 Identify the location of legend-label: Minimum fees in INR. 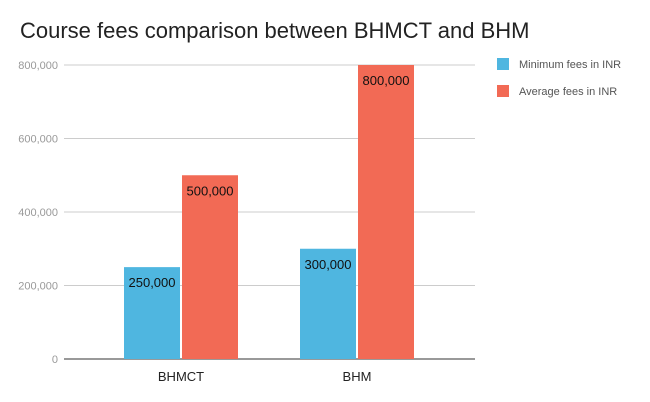
(570, 65).